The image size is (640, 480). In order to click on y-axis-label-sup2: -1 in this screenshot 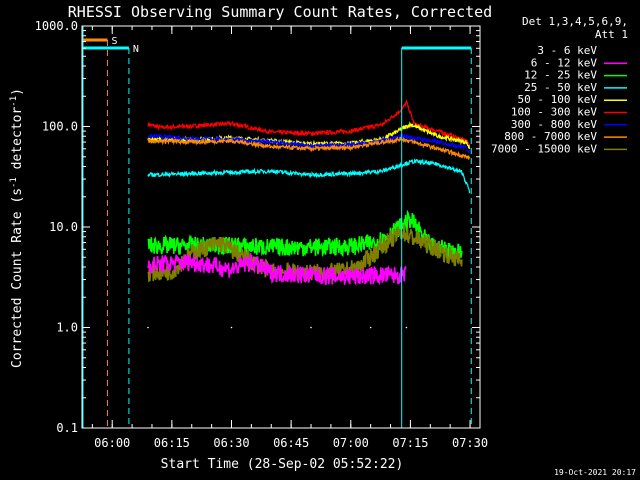, I will do `click(14, 101)`.